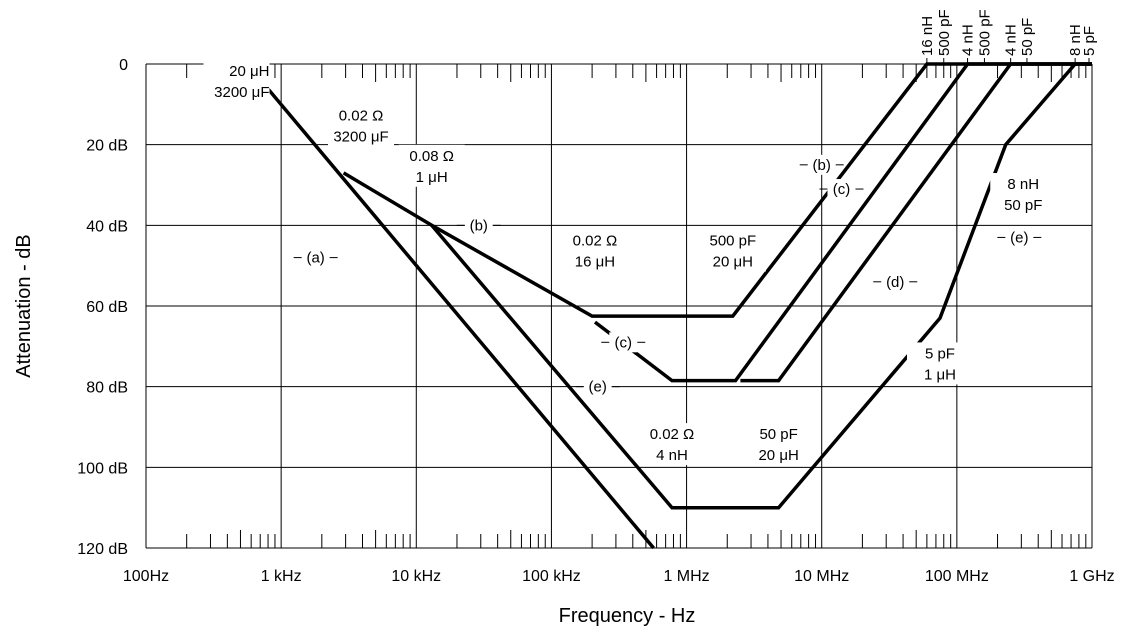  Describe the element at coordinates (146, 576) in the screenshot. I see `x-tick-label: 100Hz` at that location.